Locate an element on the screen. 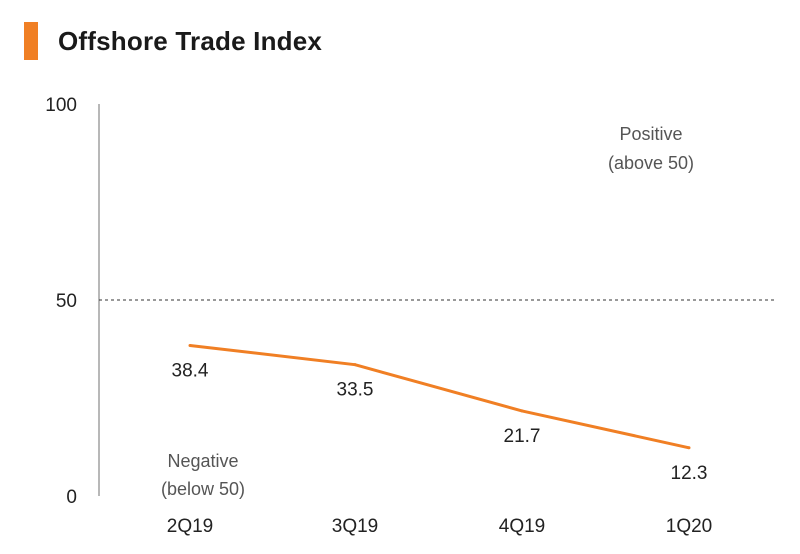 The width and height of the screenshot is (800, 554). positive-note-line2: (above 50) is located at coordinates (651, 163).